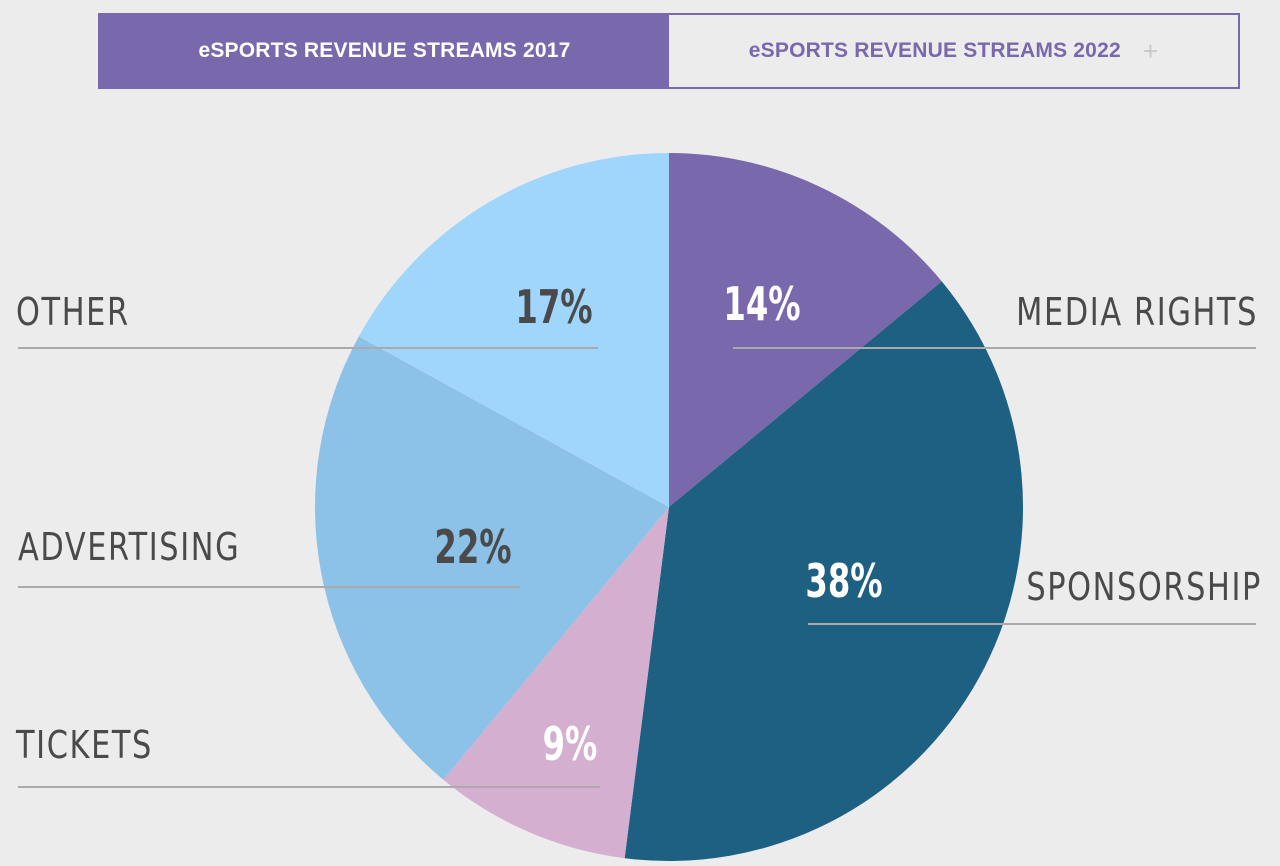 The height and width of the screenshot is (866, 1280). What do you see at coordinates (934, 50) in the screenshot?
I see `tab-2022-label: eSPORTS REVENUE STREAMS 2022` at bounding box center [934, 50].